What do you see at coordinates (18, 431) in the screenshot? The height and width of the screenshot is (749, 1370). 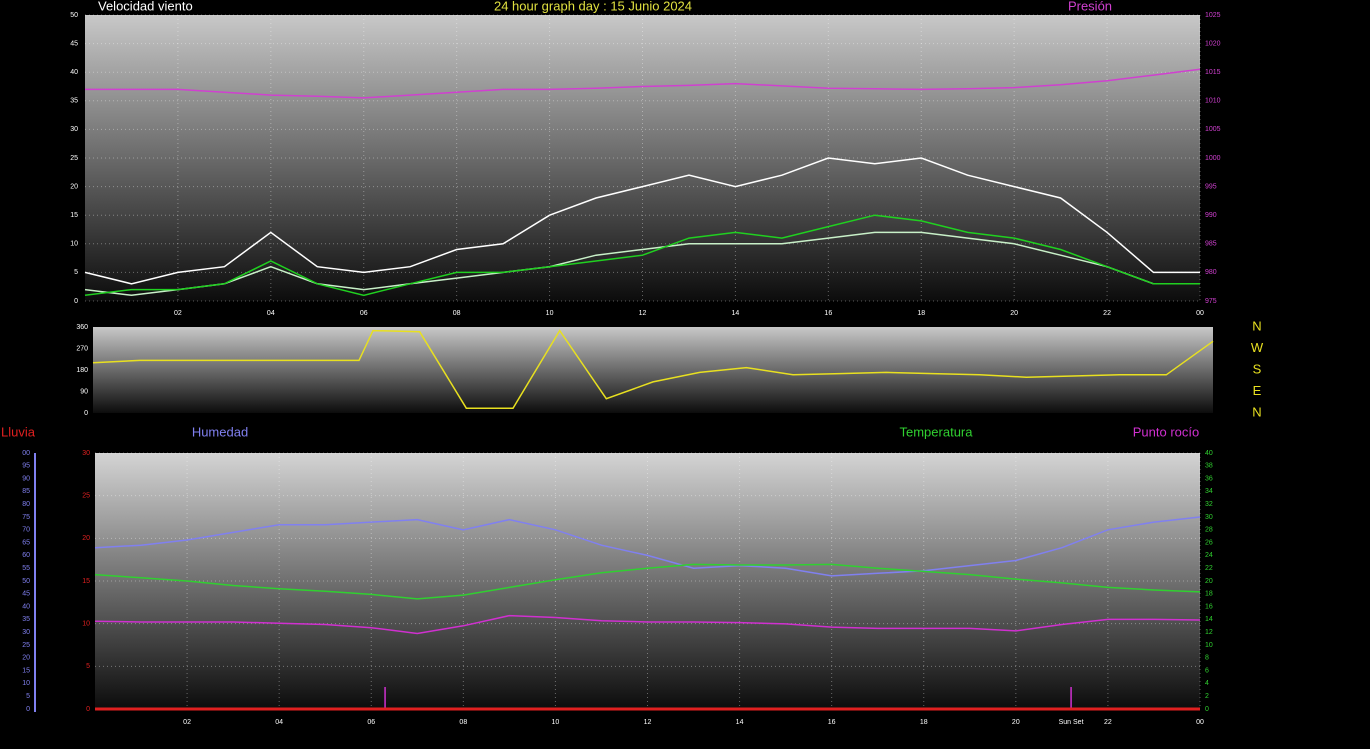 I see `axis-label: Lluvia` at bounding box center [18, 431].